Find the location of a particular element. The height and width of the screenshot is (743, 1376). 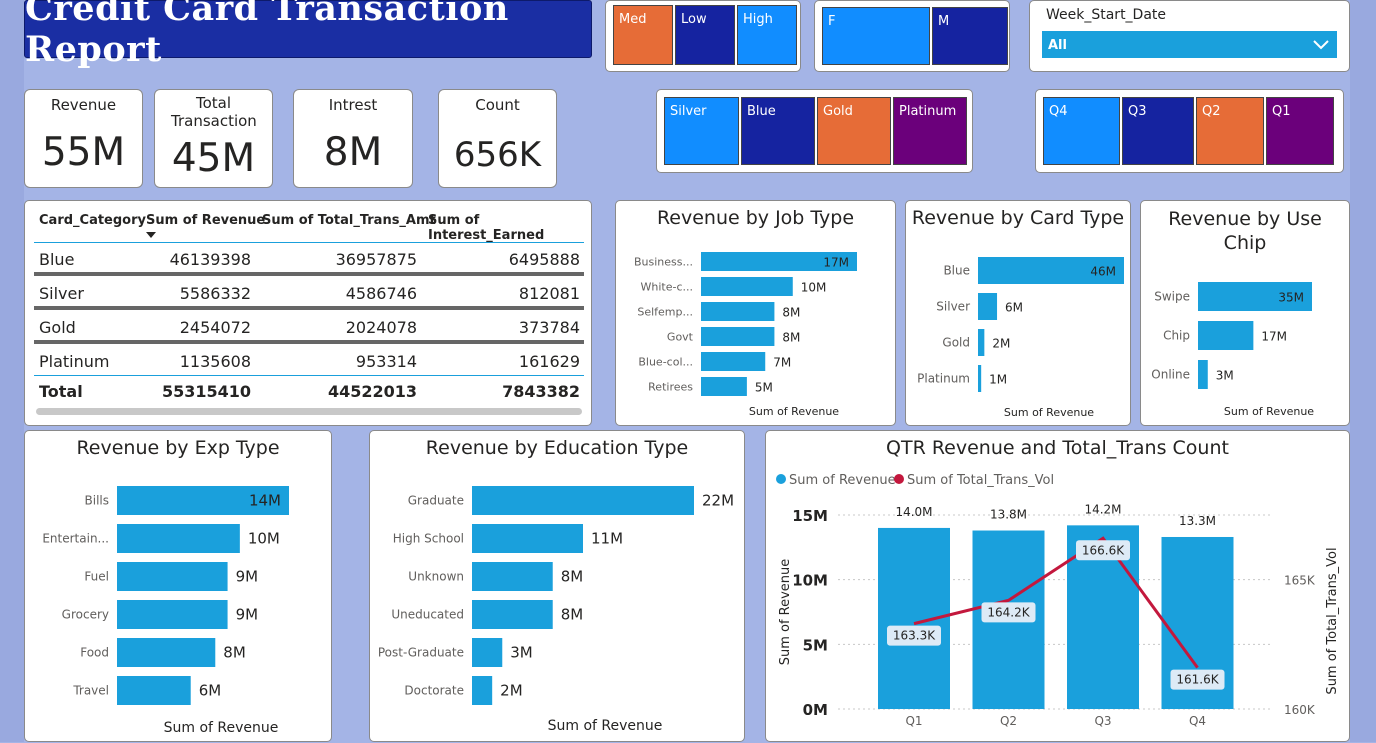

kpi-value: 55M is located at coordinates (83, 152).